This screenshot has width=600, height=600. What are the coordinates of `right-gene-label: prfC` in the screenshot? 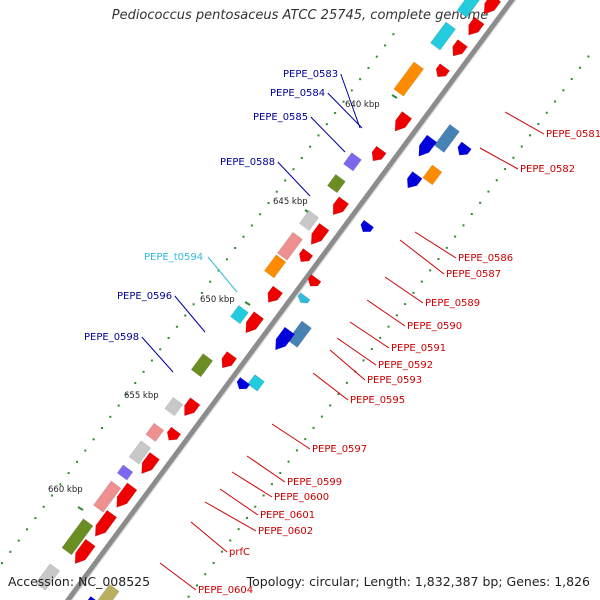 It's located at (239, 552).